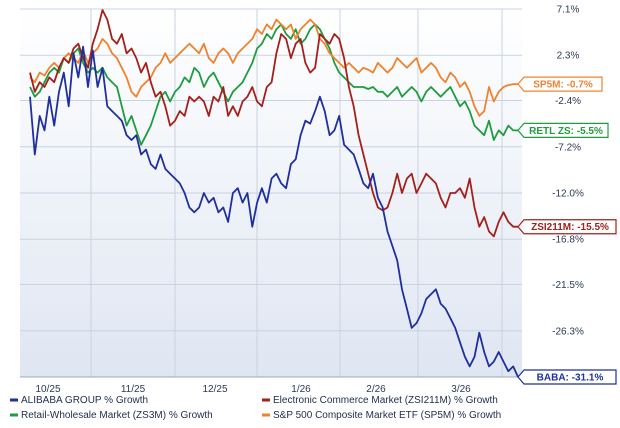 This screenshot has width=620, height=428. What do you see at coordinates (117, 415) in the screenshot?
I see `legend-label: Retail-Wholesale Market (ZS3M) % Growth` at bounding box center [117, 415].